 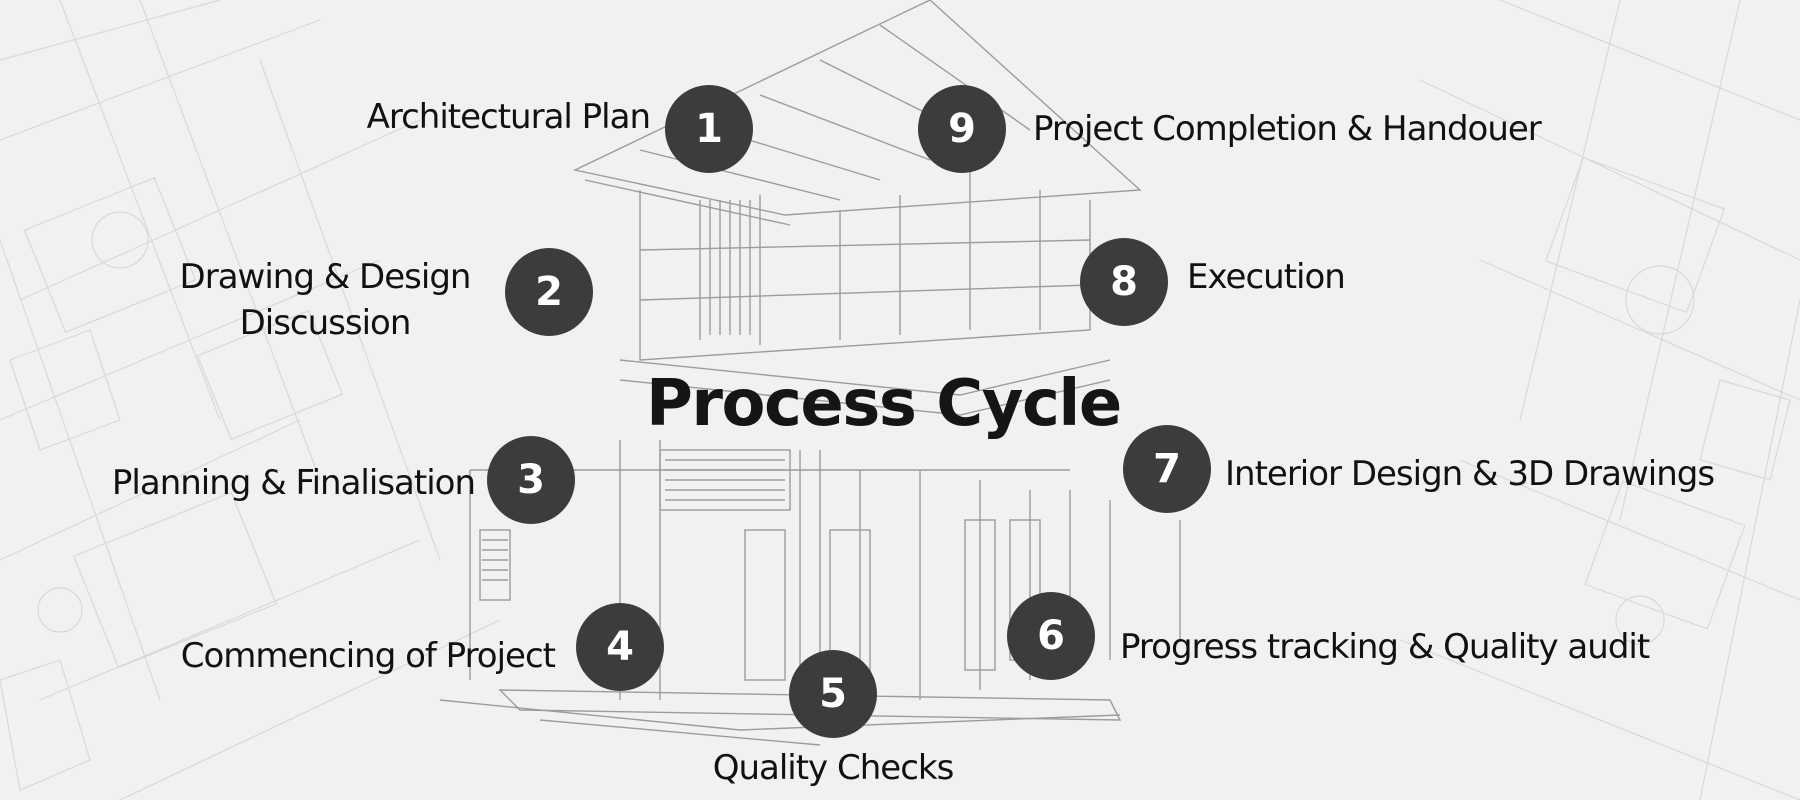 What do you see at coordinates (549, 292) in the screenshot?
I see `step-2-number-badge: 2` at bounding box center [549, 292].